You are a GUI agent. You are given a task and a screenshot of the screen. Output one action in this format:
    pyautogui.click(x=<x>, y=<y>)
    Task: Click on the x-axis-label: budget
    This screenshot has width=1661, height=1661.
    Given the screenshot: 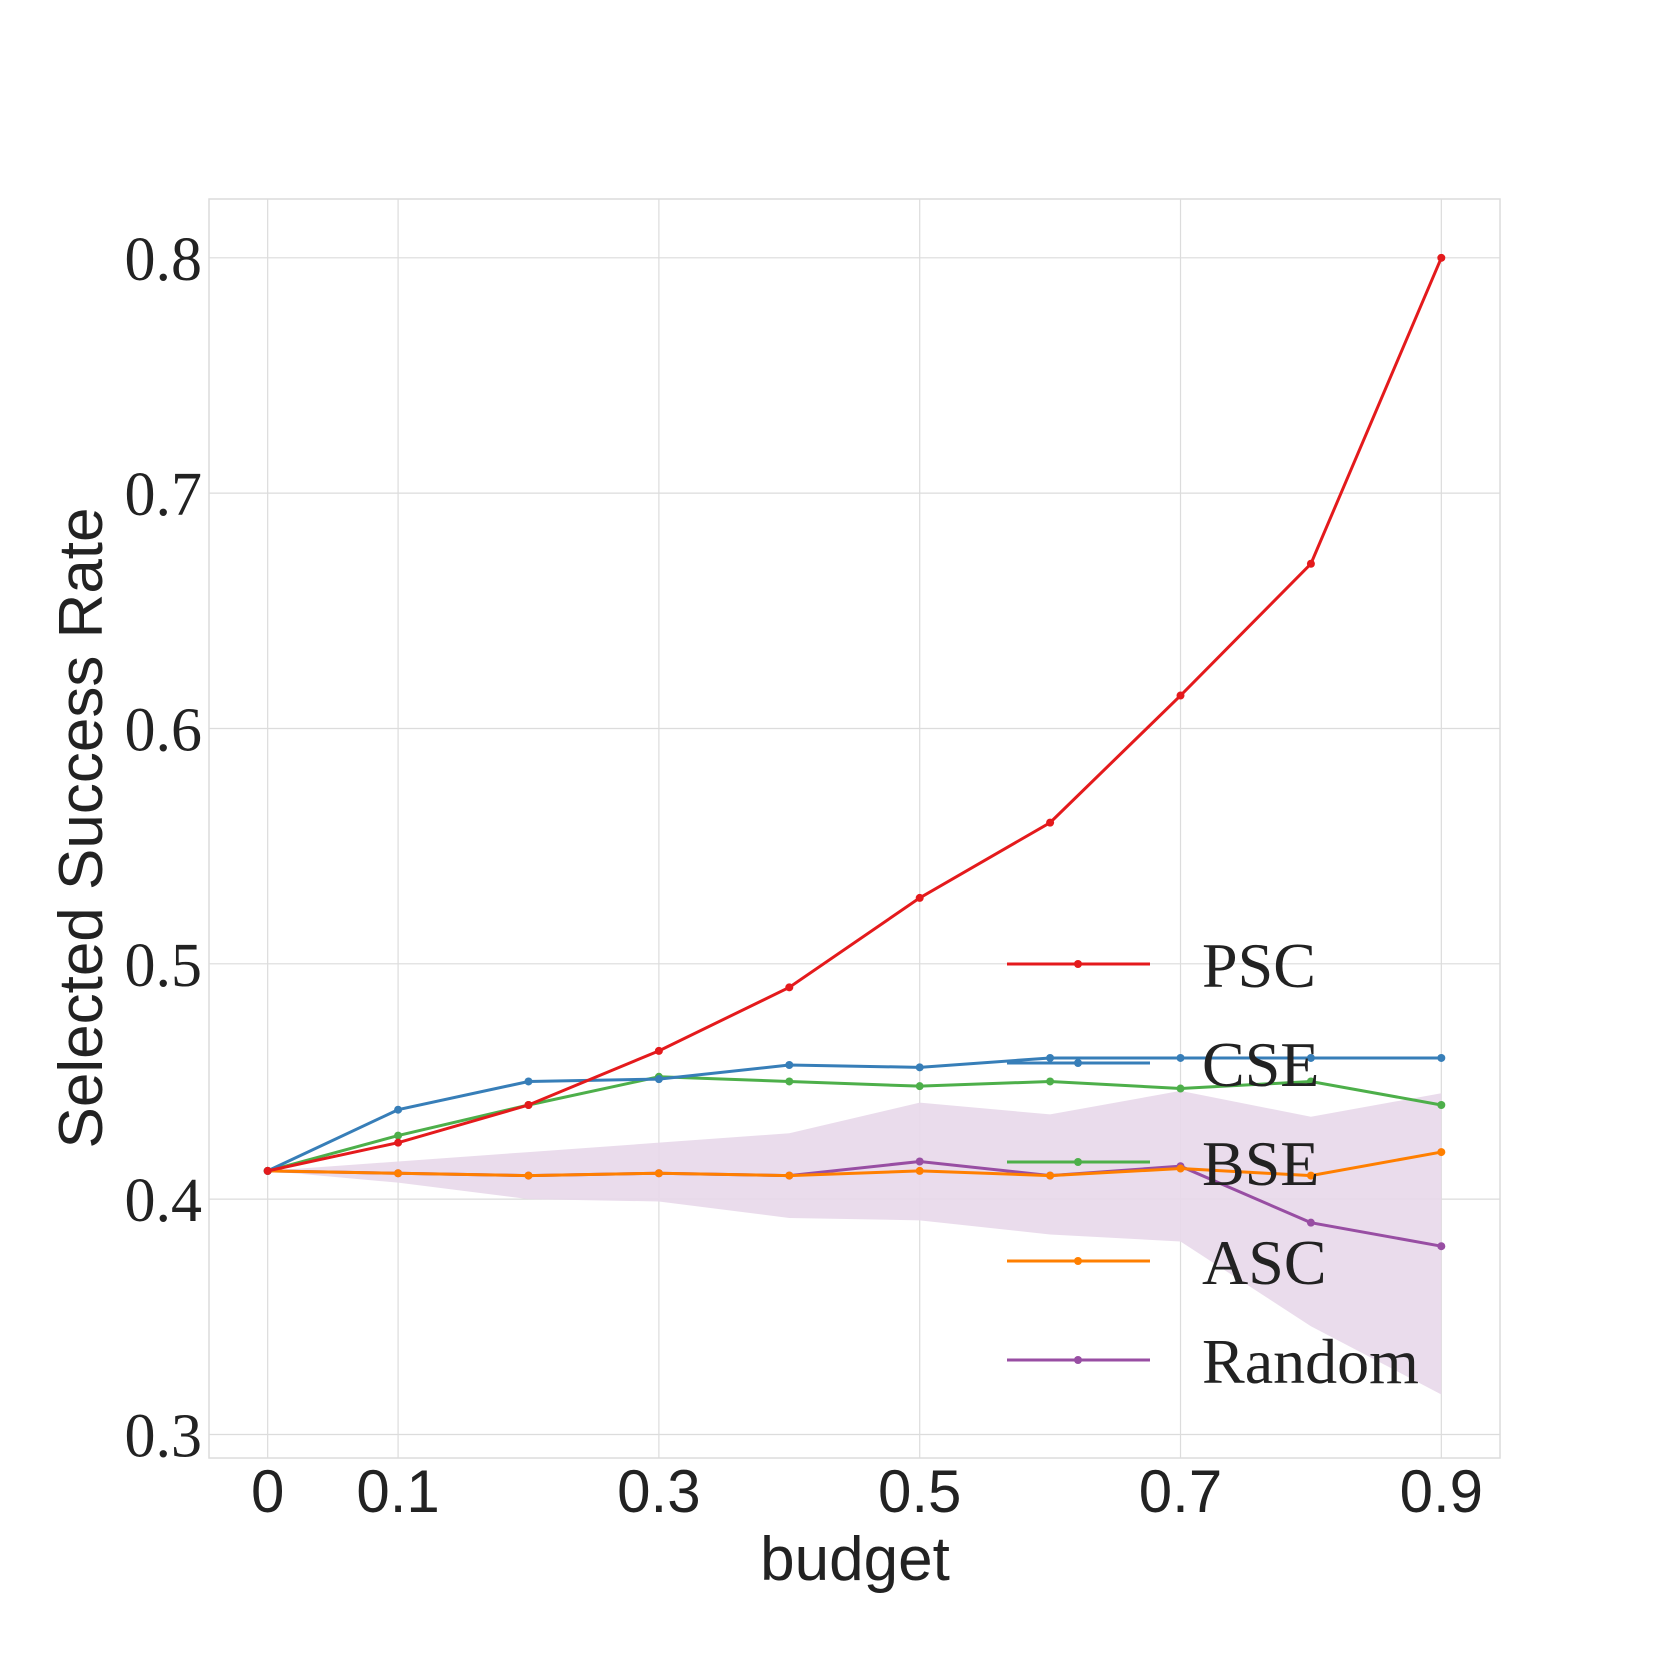 What is the action you would take?
    pyautogui.click(x=855, y=1559)
    